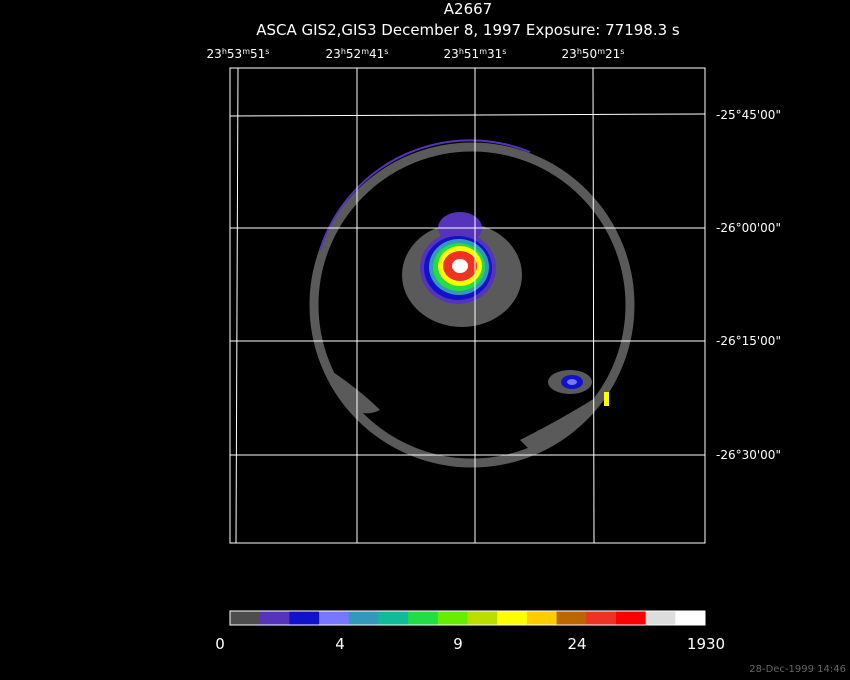  I want to click on dec-label: -25°45'00", so click(748, 115).